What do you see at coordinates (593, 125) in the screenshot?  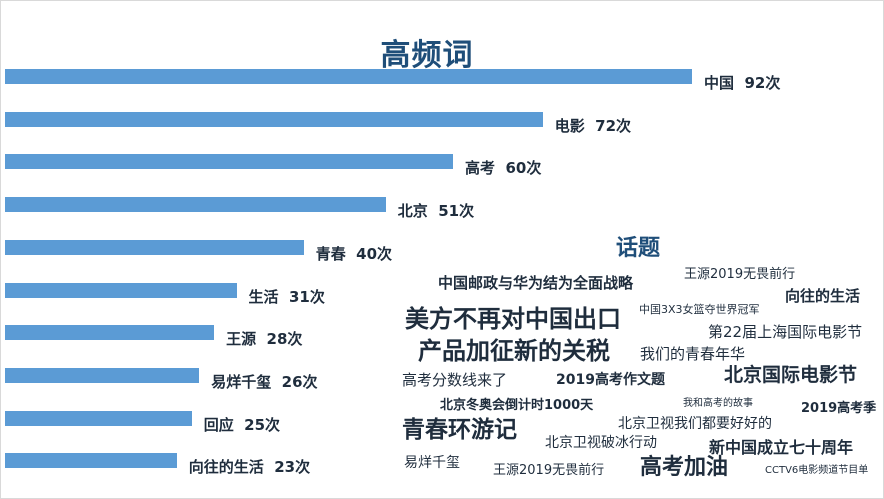 I see `bar-data-label: 电影 72次` at bounding box center [593, 125].